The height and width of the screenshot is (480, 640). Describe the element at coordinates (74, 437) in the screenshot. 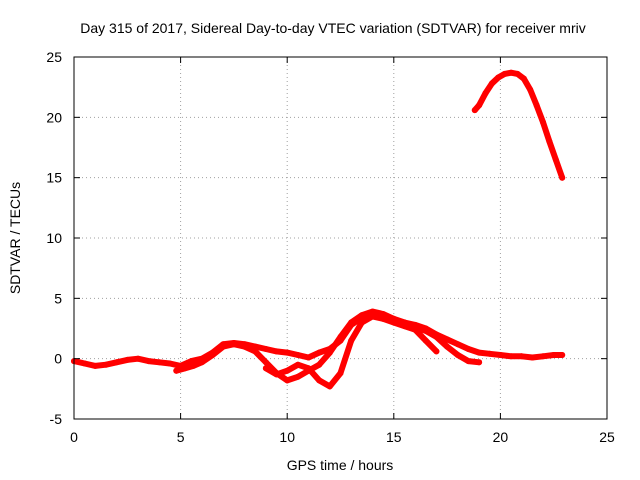

I see `x-tick-label: 0` at that location.